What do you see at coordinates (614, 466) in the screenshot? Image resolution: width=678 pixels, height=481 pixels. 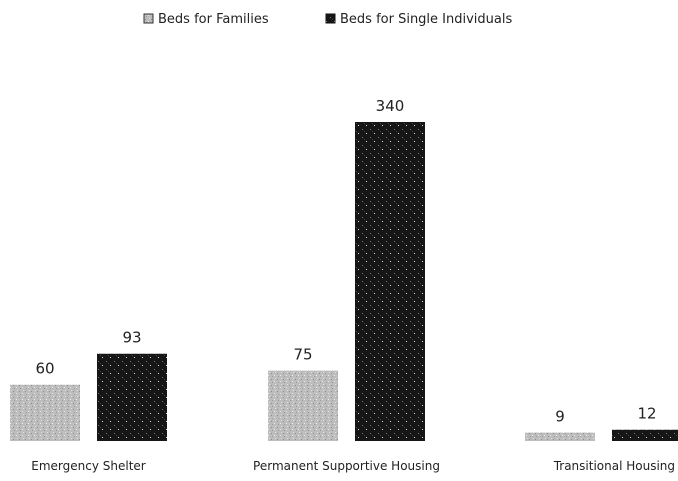 I see `category-label-transitional-housing: Transitional Housing` at bounding box center [614, 466].